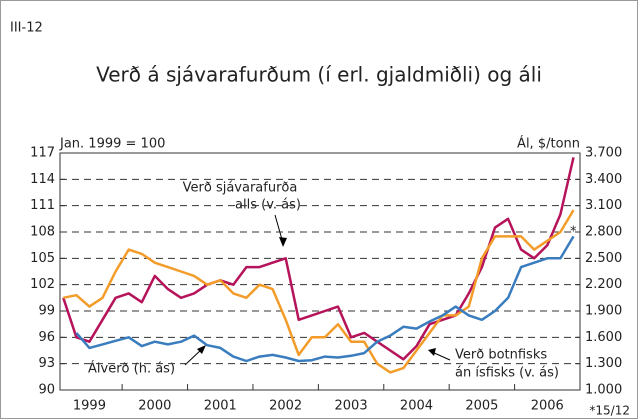  What do you see at coordinates (240, 188) in the screenshot?
I see `annotation: Verð sjávarafurða` at bounding box center [240, 188].